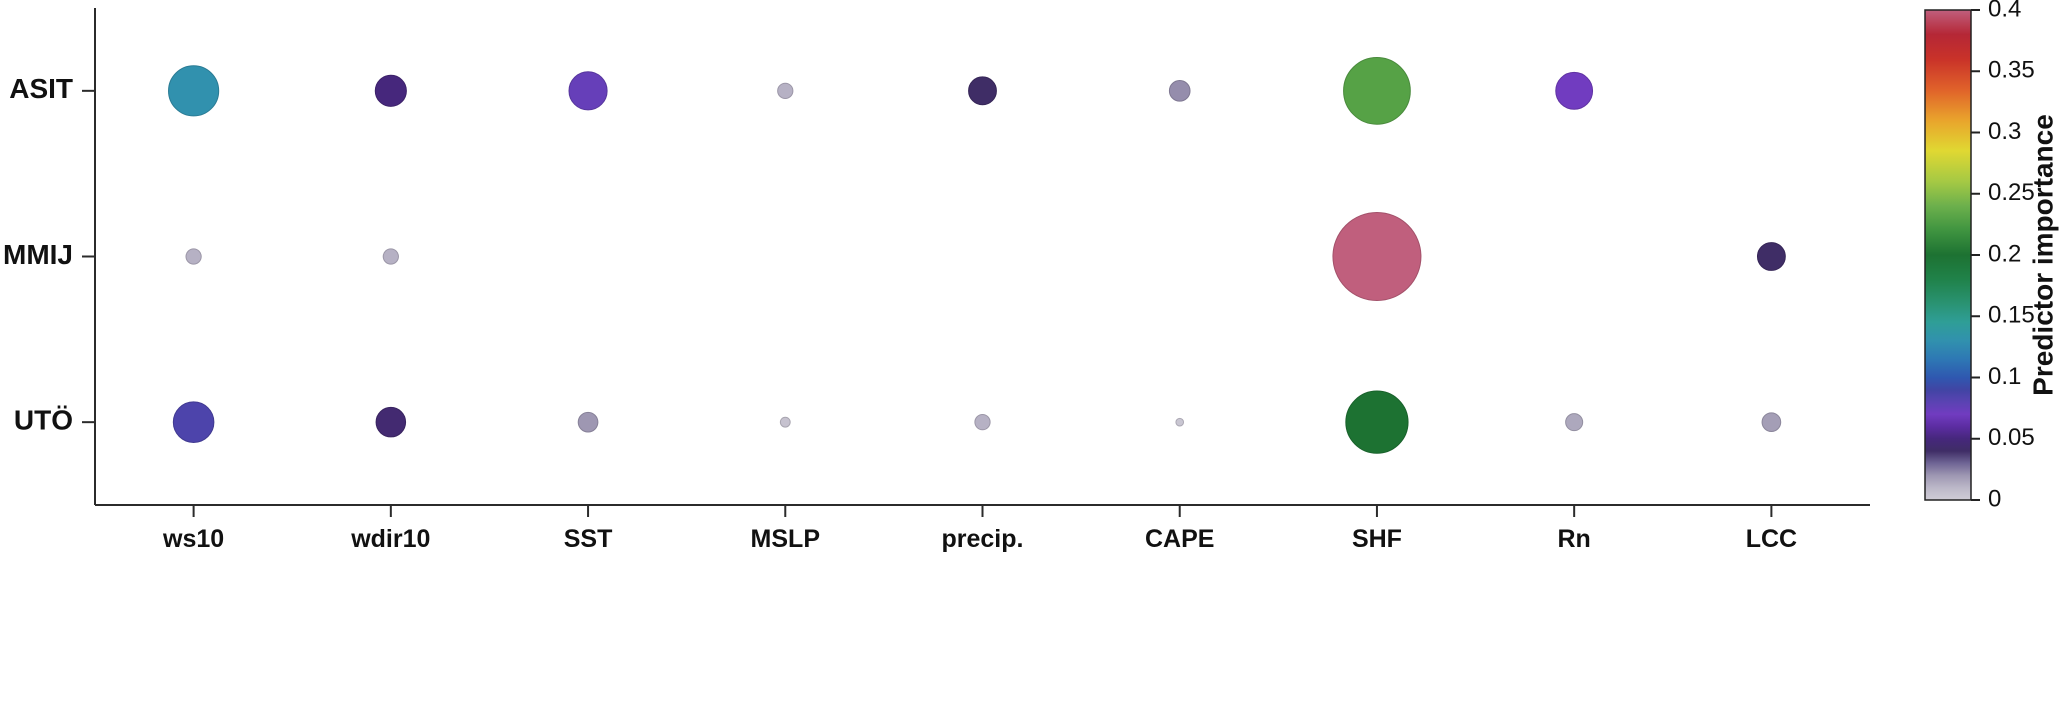 The height and width of the screenshot is (727, 2067). Describe the element at coordinates (2004, 376) in the screenshot. I see `colorbar-tick-label: 0.1` at that location.